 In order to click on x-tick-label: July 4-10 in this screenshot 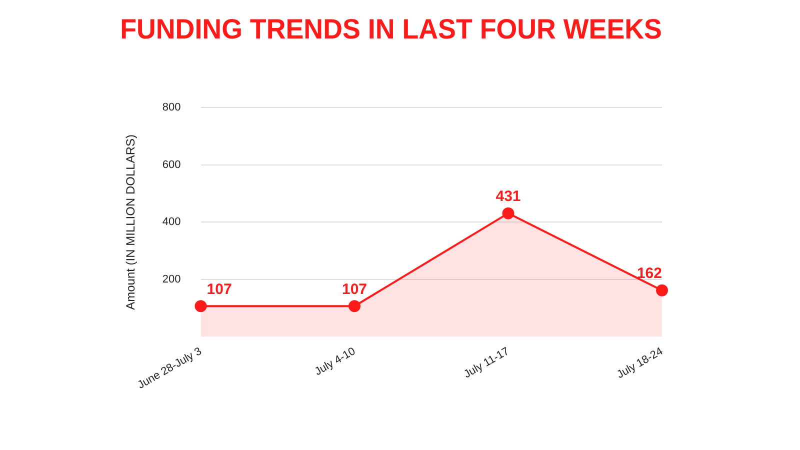, I will do `click(335, 361)`.